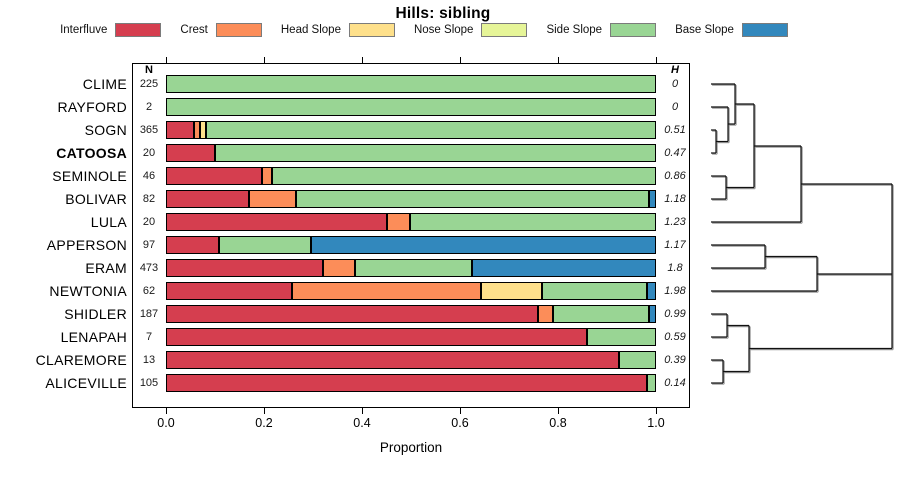 This screenshot has width=900, height=480. I want to click on legend-item-head_slope: Head Slope, so click(338, 30).